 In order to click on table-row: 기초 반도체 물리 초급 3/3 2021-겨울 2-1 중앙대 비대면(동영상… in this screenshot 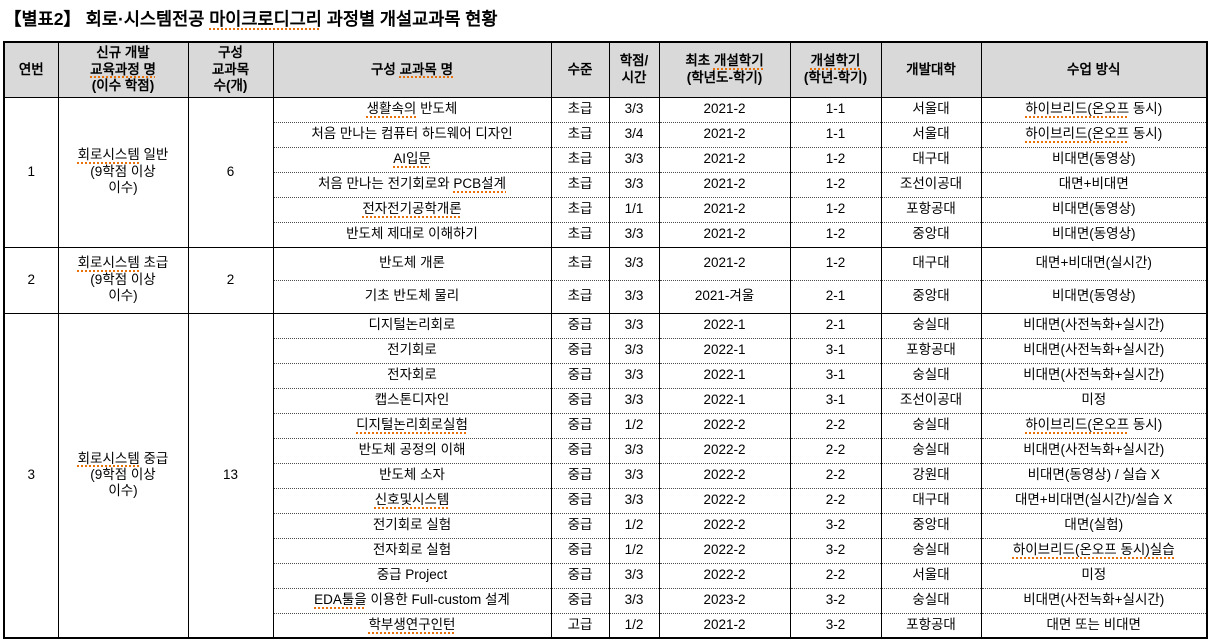, I will do `click(606, 296)`.